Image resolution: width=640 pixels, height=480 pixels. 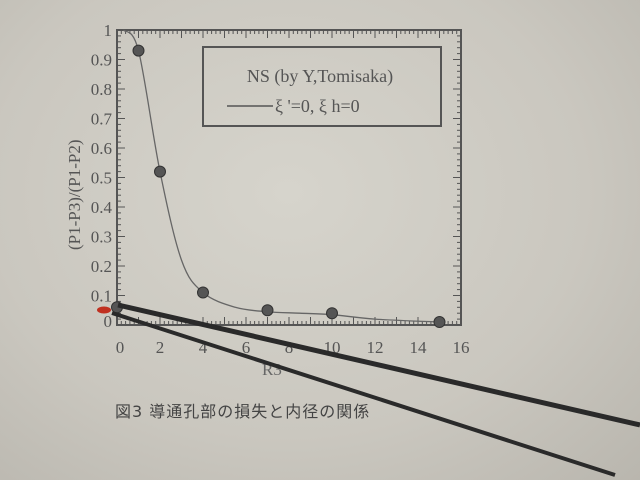 I want to click on y-tick-label: 0.6, so click(x=101, y=148).